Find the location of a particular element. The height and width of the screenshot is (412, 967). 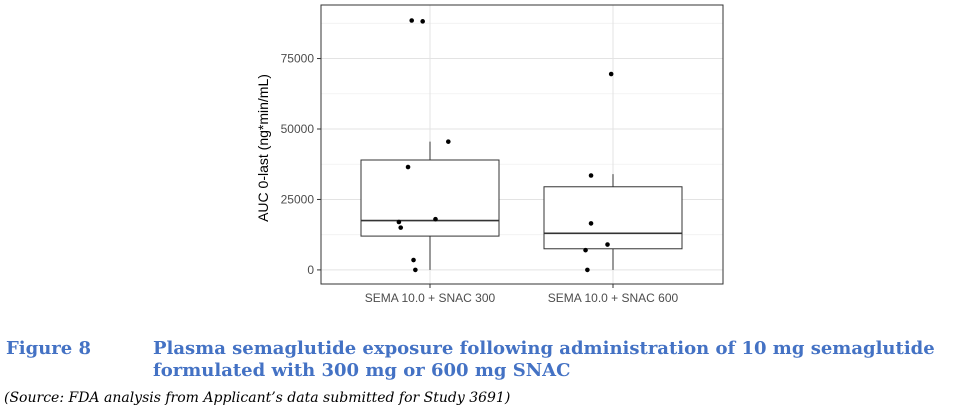

y-tick-label: 0 is located at coordinates (310, 270).